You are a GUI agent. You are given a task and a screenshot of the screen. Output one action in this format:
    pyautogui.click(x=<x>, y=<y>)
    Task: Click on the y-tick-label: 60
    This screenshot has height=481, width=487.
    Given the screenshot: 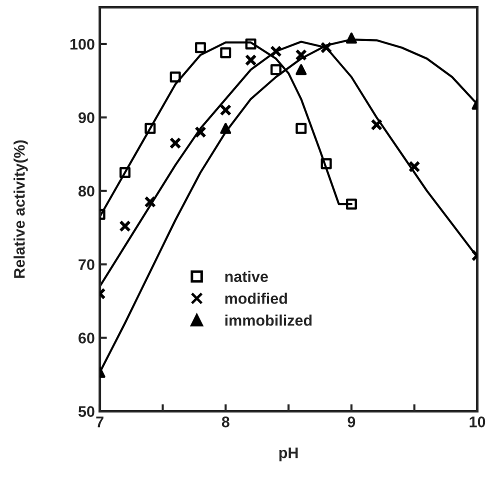 What is the action you would take?
    pyautogui.click(x=86, y=338)
    